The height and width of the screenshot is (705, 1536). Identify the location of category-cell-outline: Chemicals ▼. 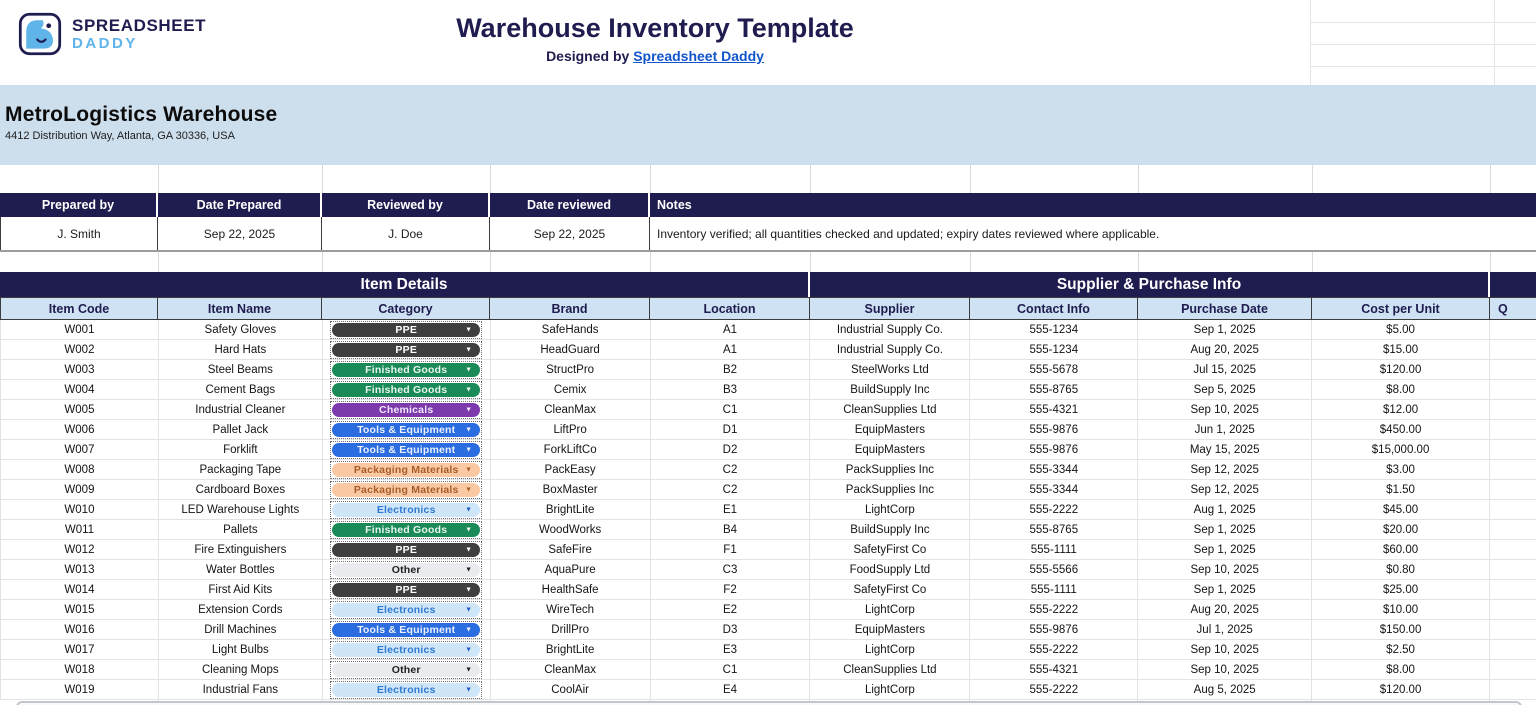
(406, 409).